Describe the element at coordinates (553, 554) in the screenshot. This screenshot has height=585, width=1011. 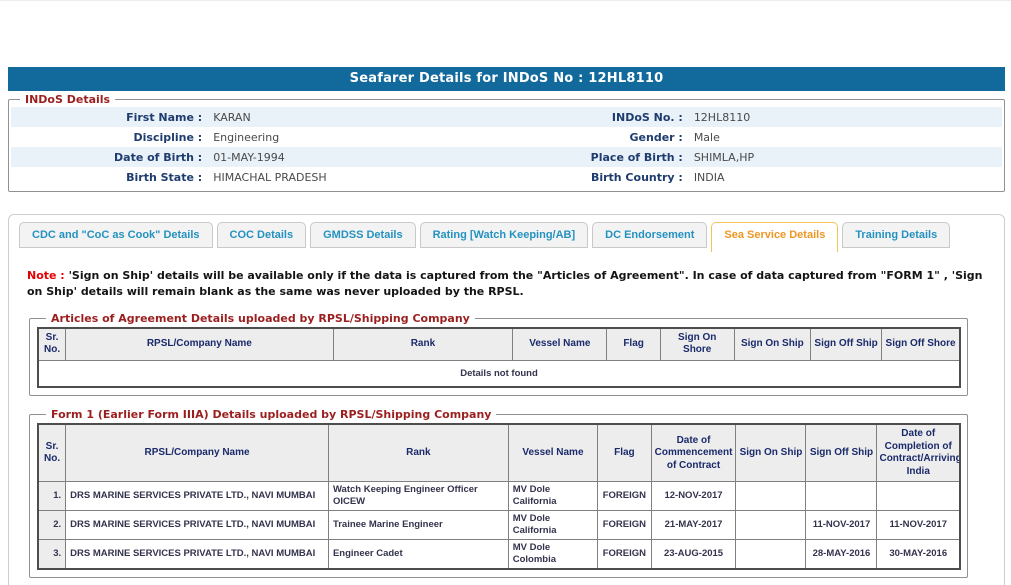
I see `table-cell-vessel: MV Dole Colombia` at that location.